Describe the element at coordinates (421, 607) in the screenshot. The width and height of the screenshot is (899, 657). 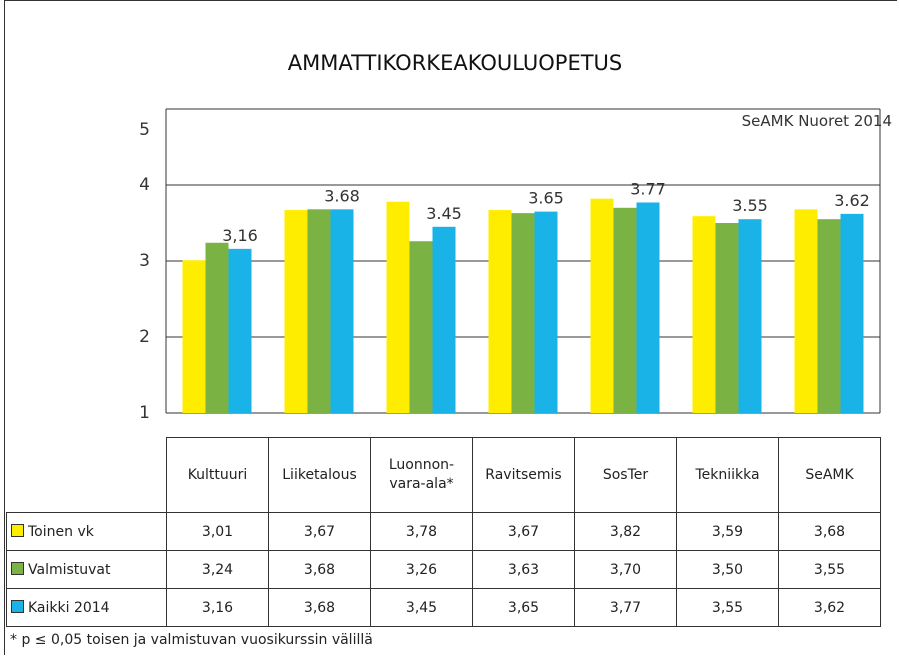
I see `table-cell: 3,45` at that location.